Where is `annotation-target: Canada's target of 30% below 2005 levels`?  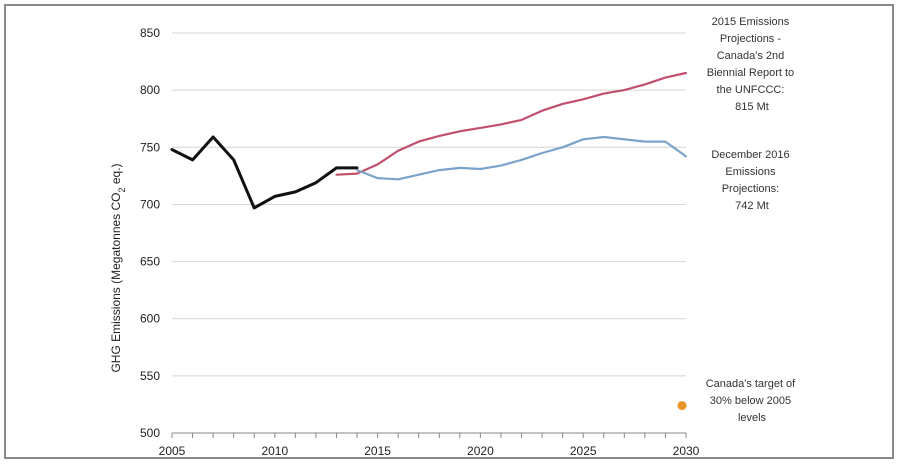 annotation-target: Canada's target of 30% below 2005 levels is located at coordinates (752, 401).